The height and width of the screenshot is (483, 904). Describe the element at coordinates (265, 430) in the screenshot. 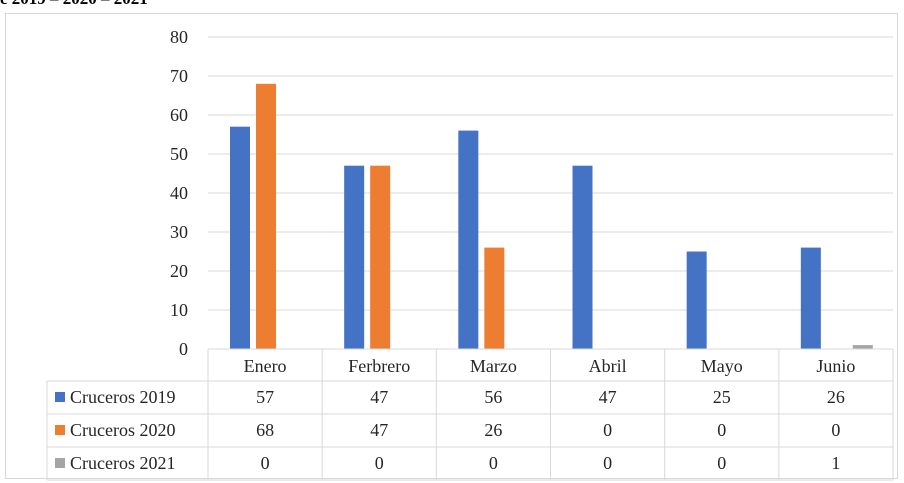

I see `data-value: 68` at that location.